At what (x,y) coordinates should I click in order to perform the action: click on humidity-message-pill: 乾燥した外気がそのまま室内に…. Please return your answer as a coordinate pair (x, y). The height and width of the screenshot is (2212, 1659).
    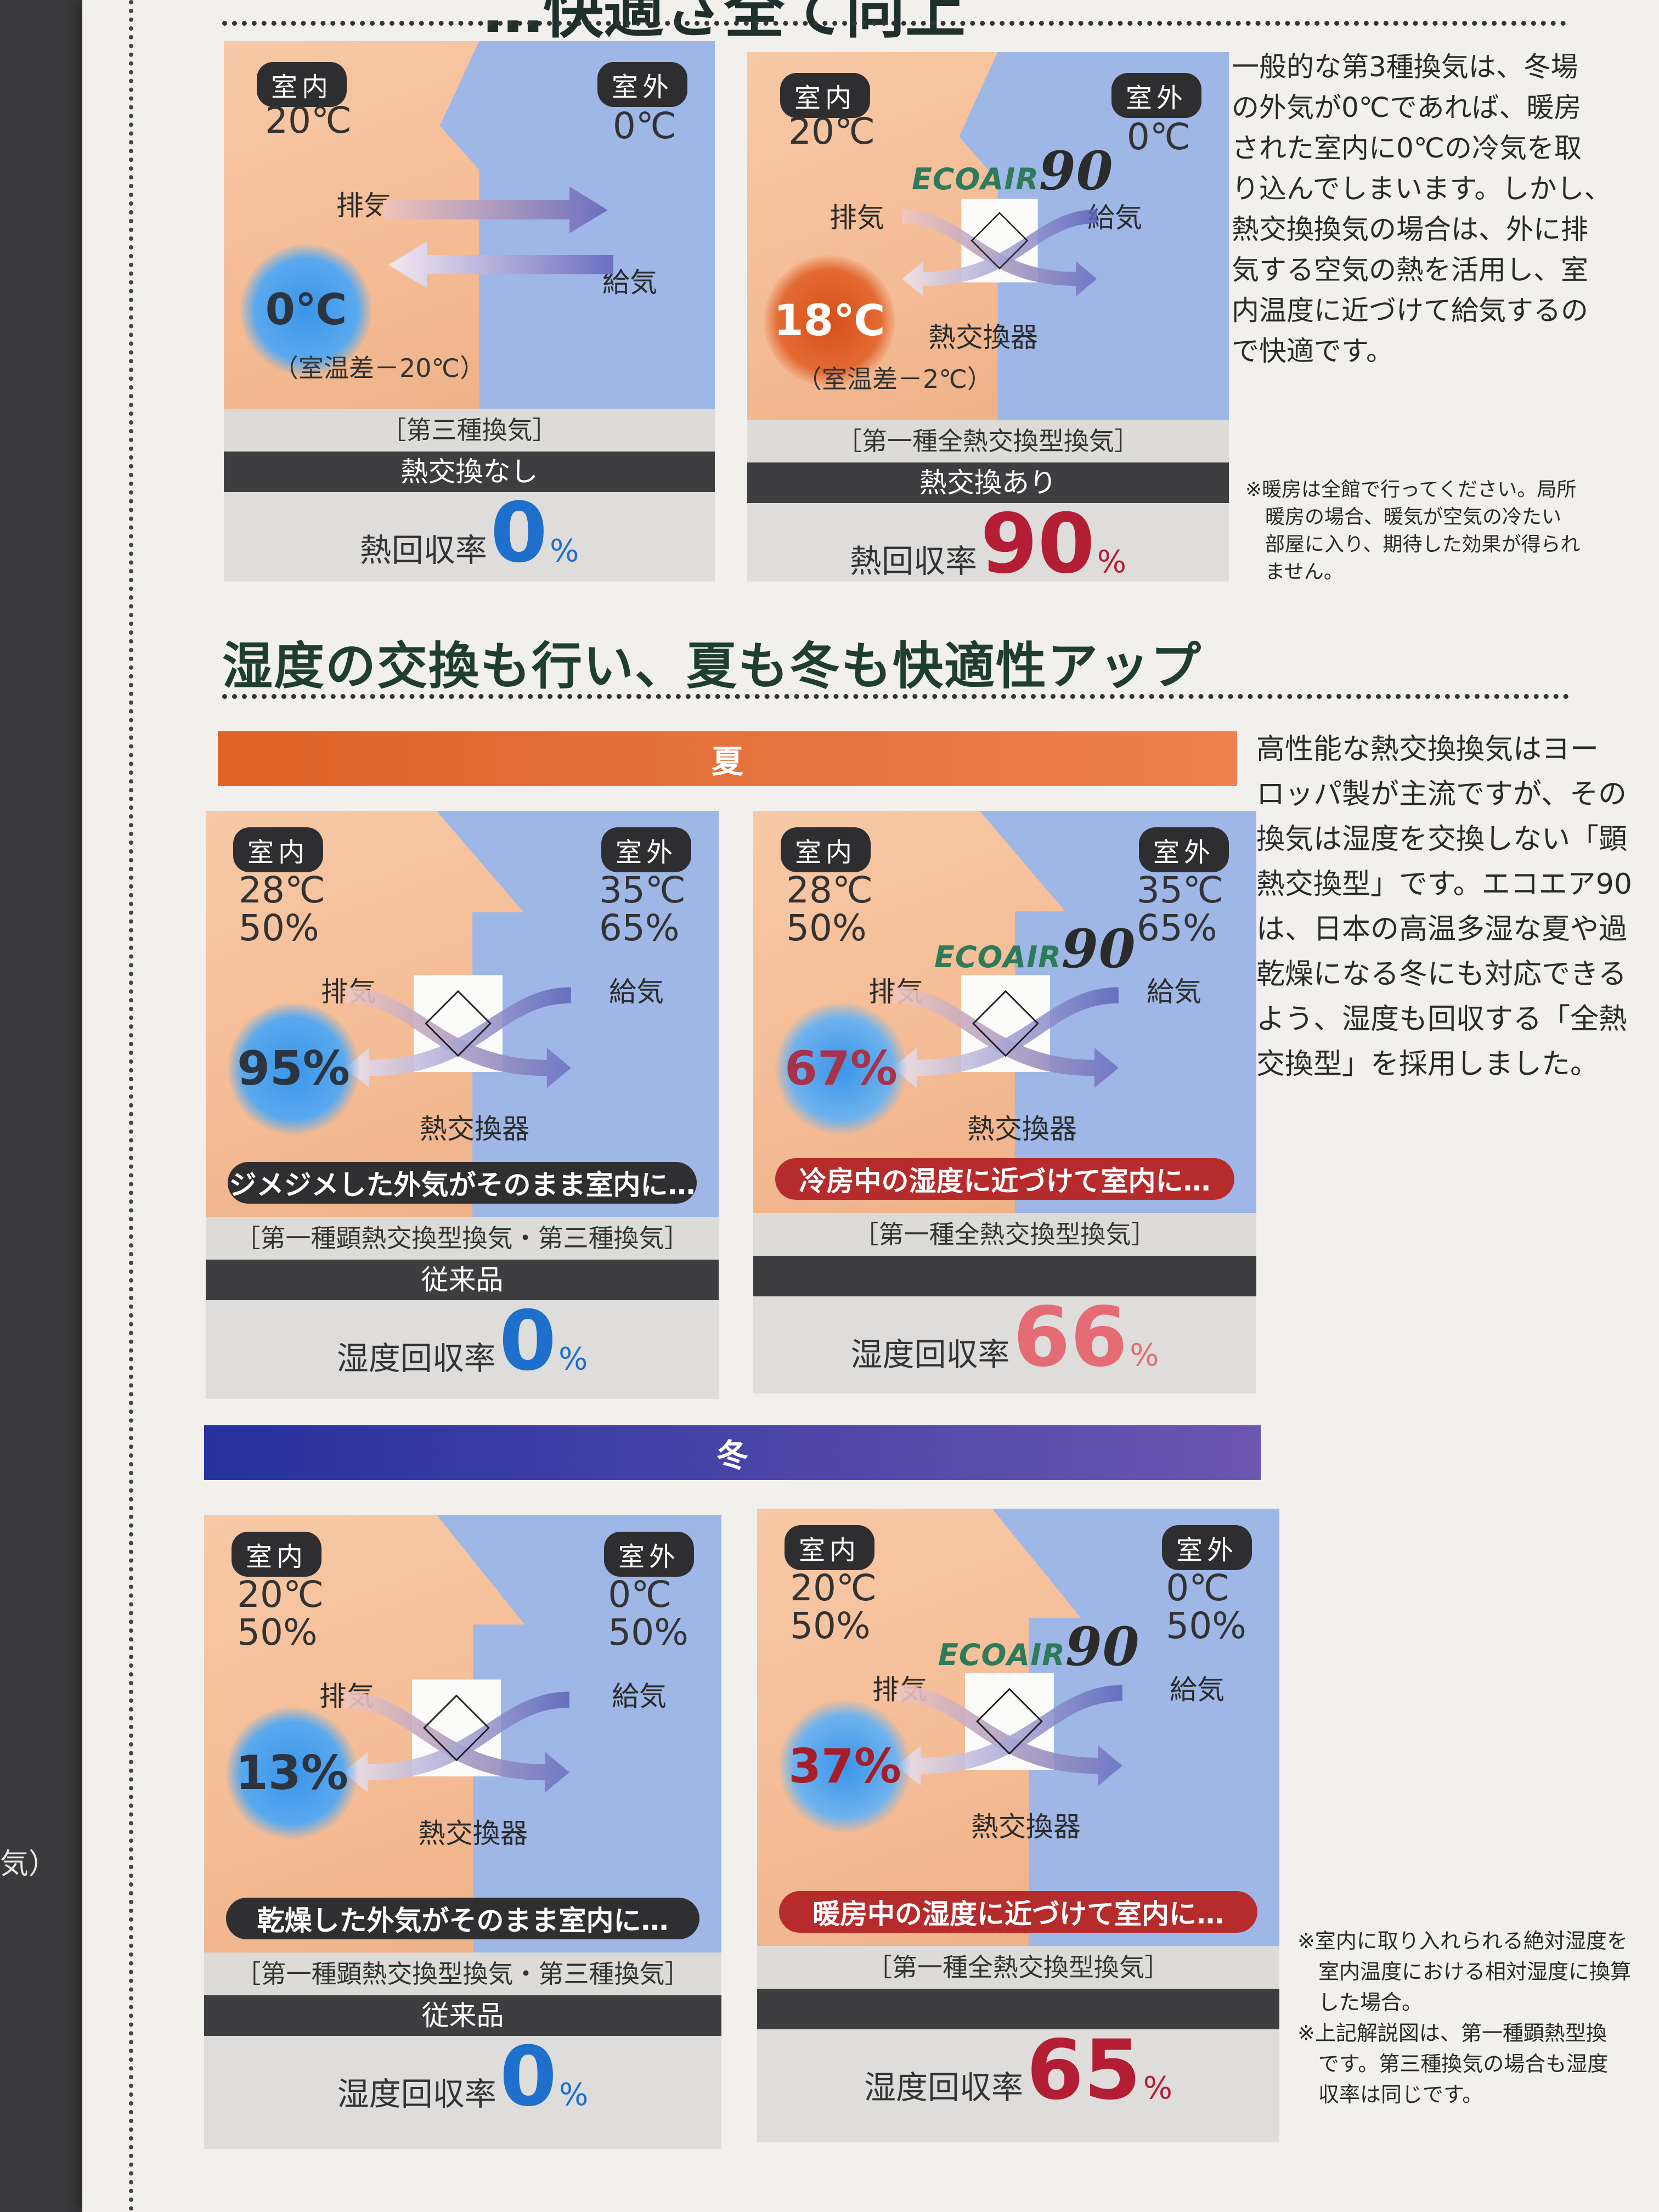
    Looking at the image, I should click on (462, 1919).